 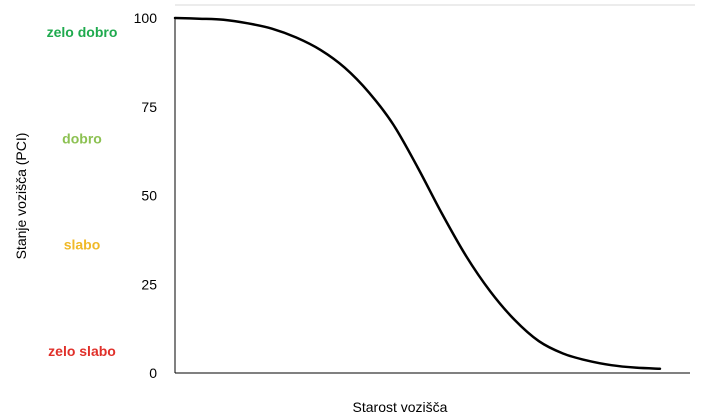 I want to click on y-axis-title: Stanje vozišča (PCI), so click(x=21, y=196).